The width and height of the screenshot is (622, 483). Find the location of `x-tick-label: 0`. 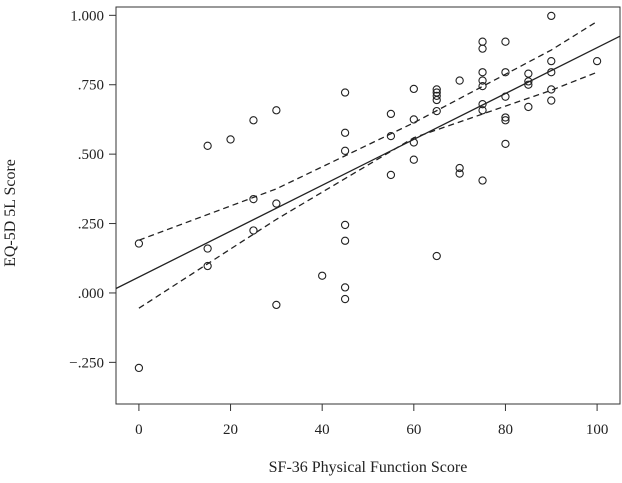

x-tick-label: 0 is located at coordinates (139, 430).